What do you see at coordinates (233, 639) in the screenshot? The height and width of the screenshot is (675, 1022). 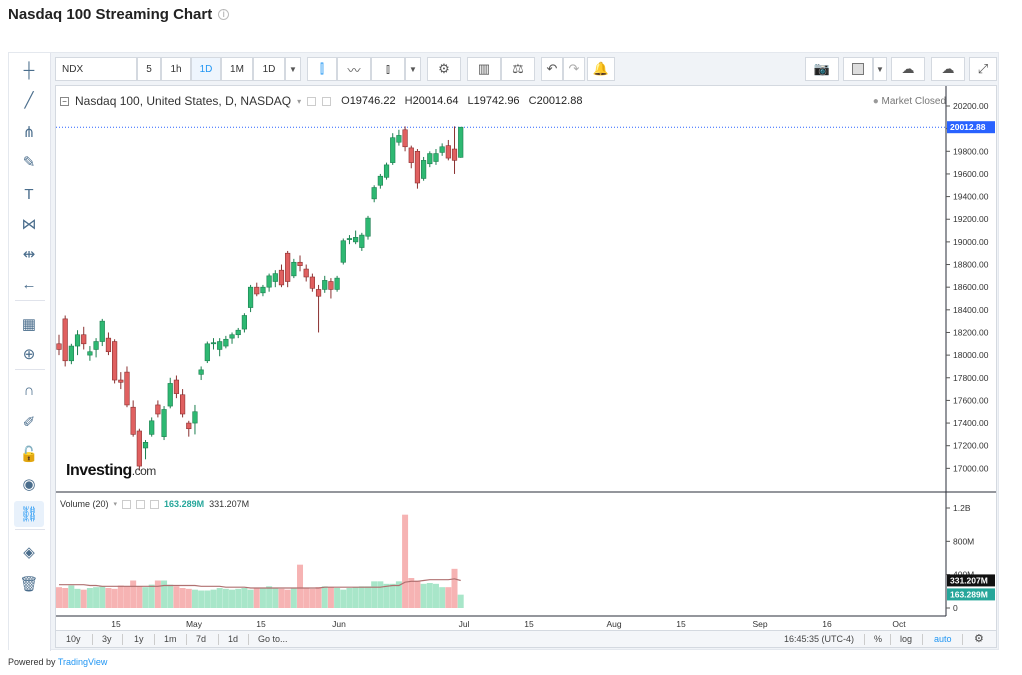 I see `range-1d-button: 1d` at bounding box center [233, 639].